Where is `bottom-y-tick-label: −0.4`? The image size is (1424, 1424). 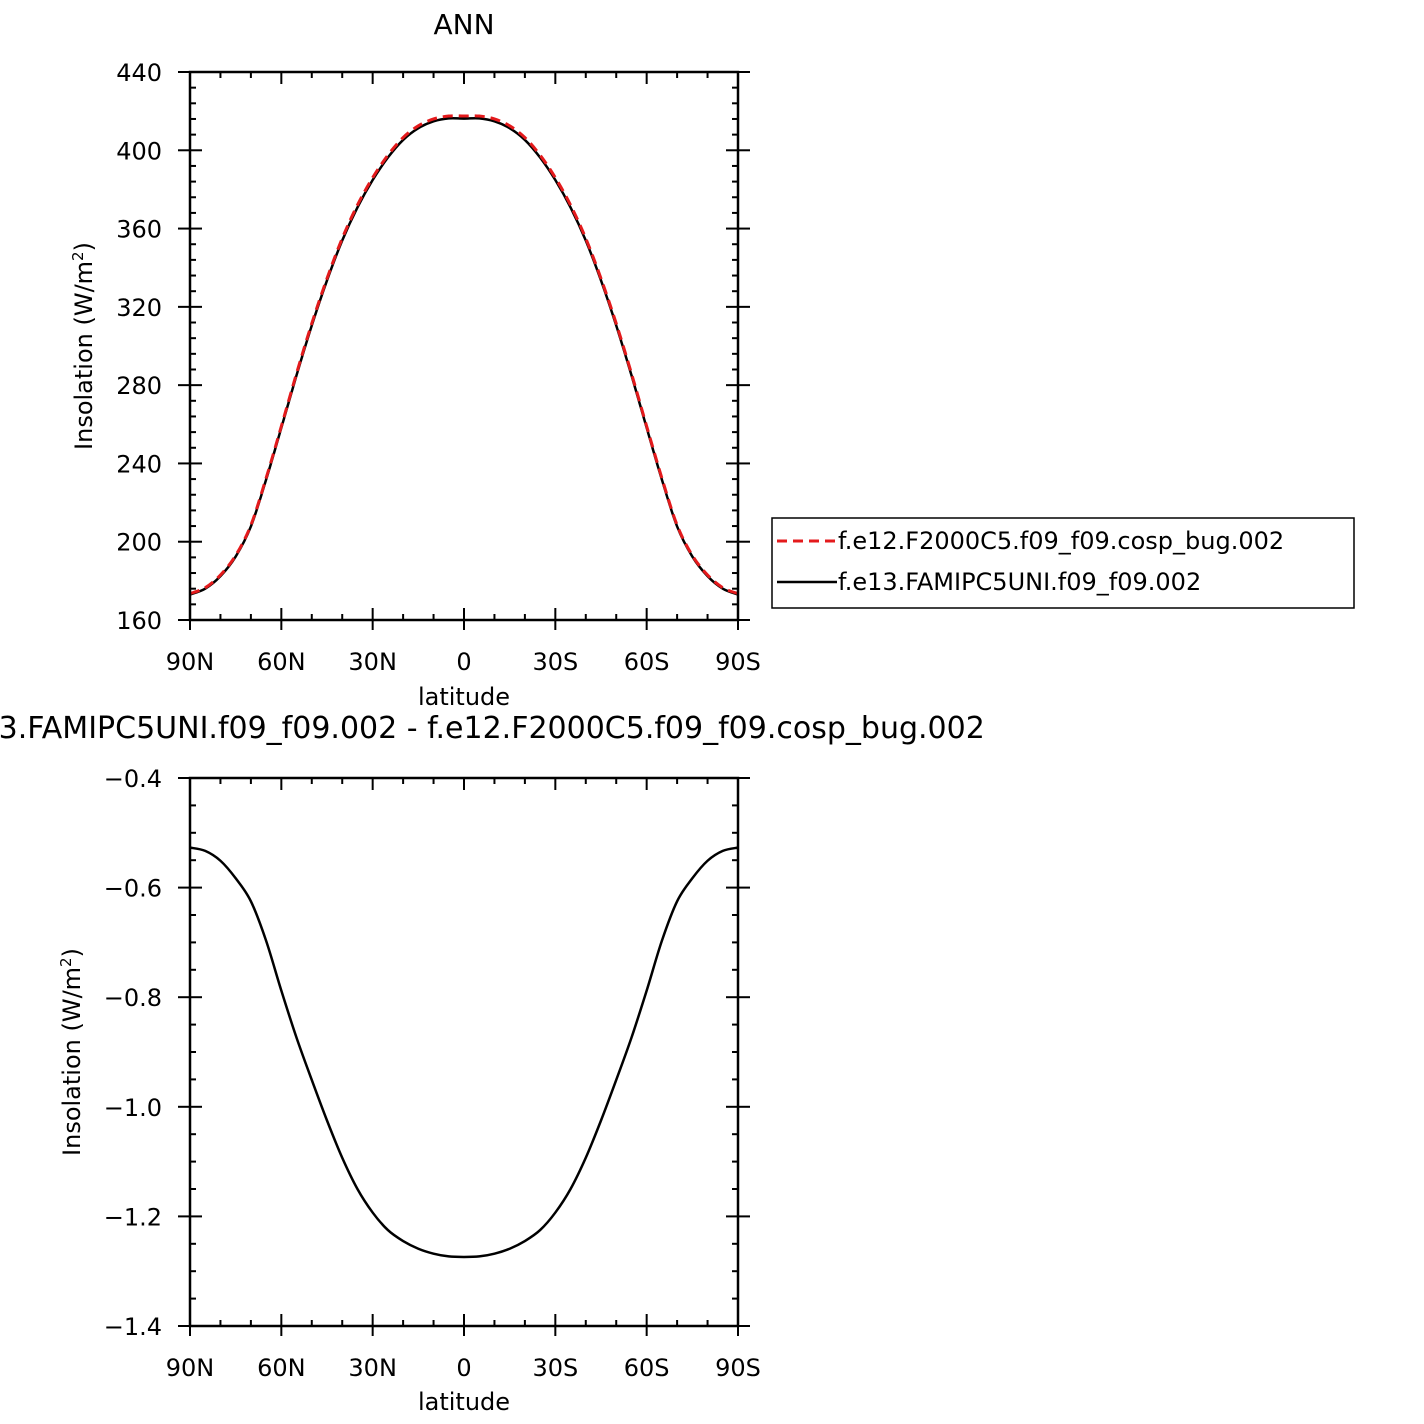
bottom-y-tick-label: −0.4 is located at coordinates (133, 779).